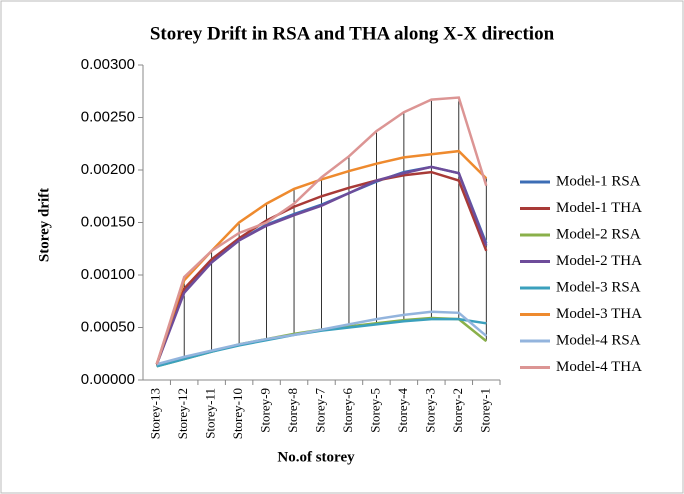 This screenshot has width=684, height=494. What do you see at coordinates (599, 261) in the screenshot?
I see `legend-label: Model-2 THA` at bounding box center [599, 261].